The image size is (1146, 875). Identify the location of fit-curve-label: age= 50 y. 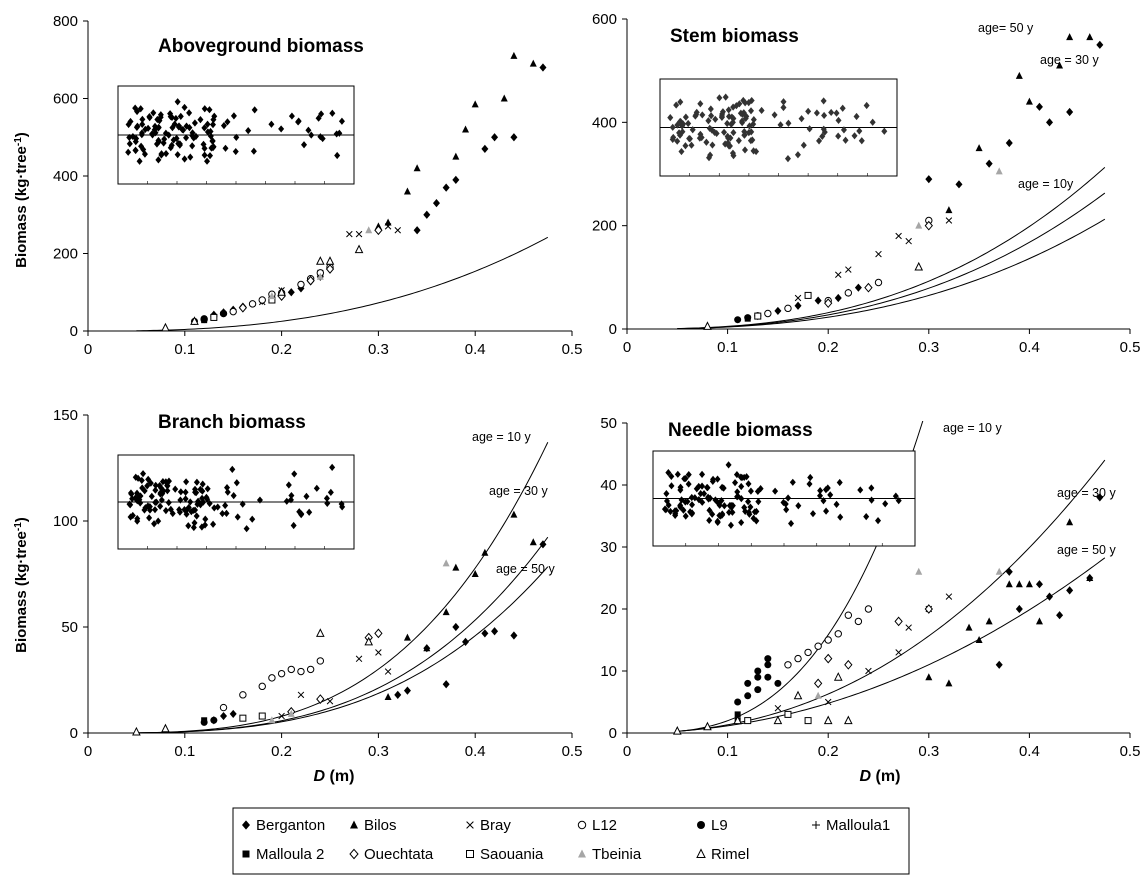
(1006, 28).